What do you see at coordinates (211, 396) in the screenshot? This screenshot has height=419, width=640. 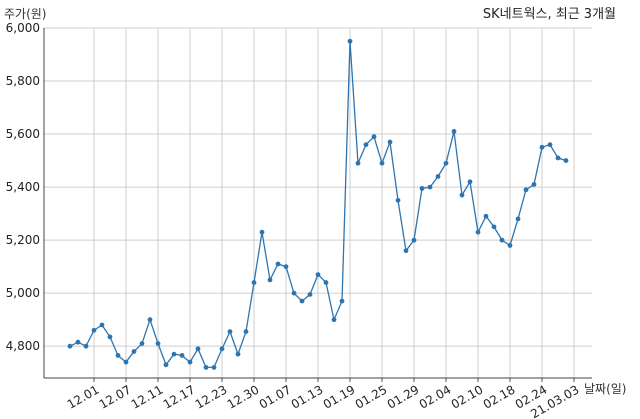 I see `x-tick-label: 12.23` at bounding box center [211, 396].